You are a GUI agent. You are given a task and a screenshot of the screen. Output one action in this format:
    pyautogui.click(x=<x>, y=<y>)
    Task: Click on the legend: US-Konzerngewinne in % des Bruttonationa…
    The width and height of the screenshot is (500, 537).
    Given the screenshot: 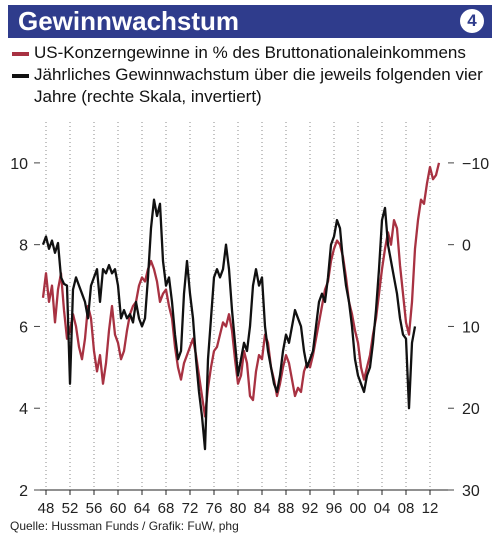 What is the action you would take?
    pyautogui.click(x=251, y=75)
    